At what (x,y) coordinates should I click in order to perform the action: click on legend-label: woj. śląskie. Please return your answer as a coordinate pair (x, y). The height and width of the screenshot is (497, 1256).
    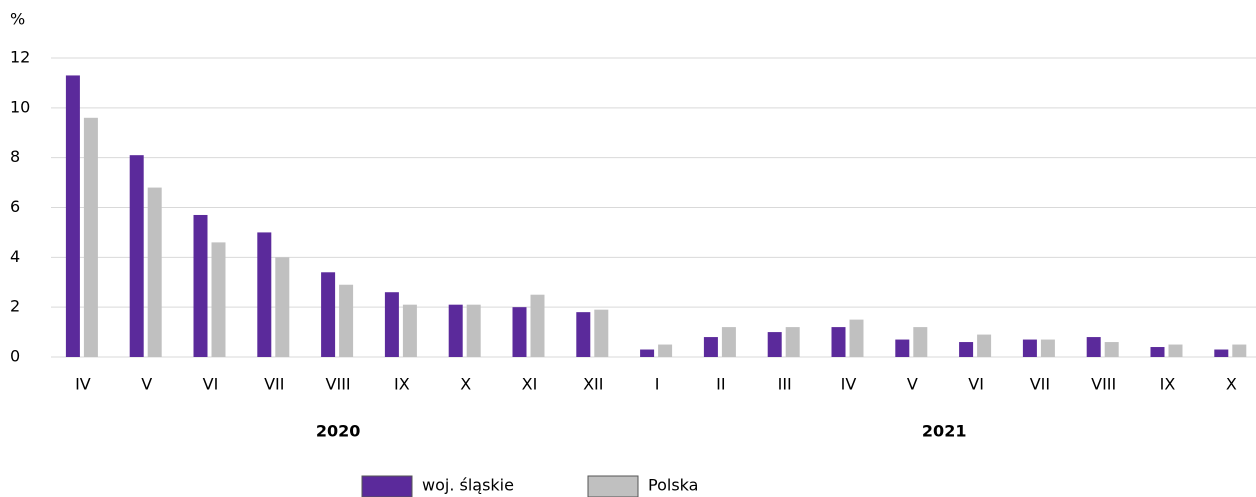
    Looking at the image, I should click on (468, 485).